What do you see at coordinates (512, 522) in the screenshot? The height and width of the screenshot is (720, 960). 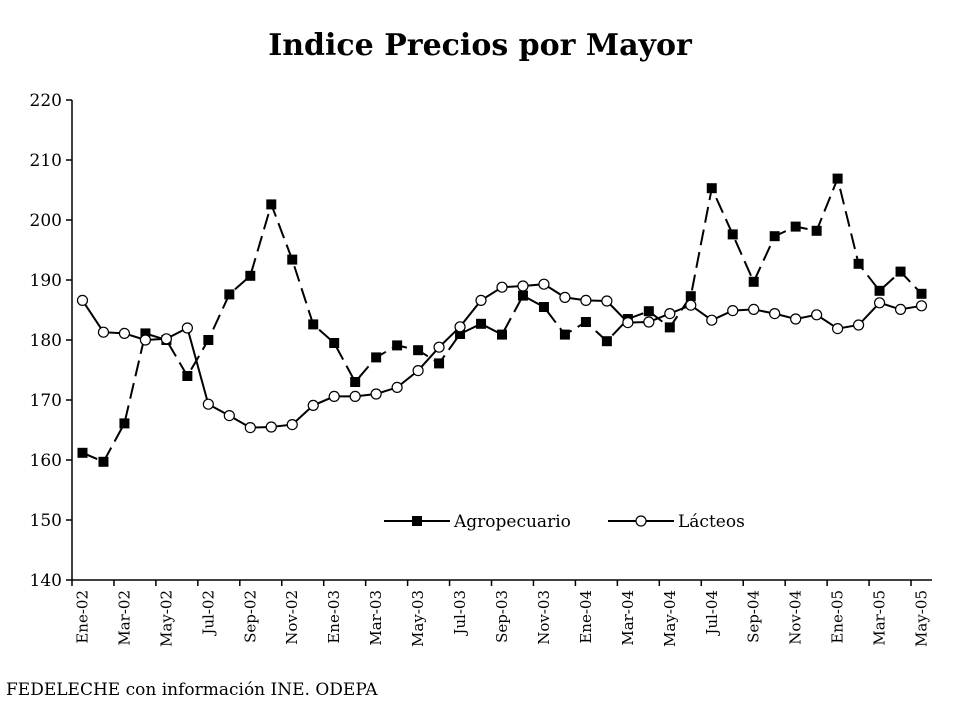 I see `legend-label: Agropecuario` at bounding box center [512, 522].